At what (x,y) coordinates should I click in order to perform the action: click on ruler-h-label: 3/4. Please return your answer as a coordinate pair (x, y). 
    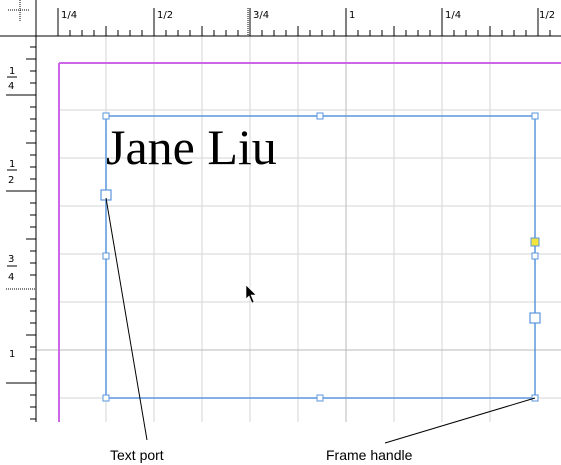
    Looking at the image, I should click on (261, 15).